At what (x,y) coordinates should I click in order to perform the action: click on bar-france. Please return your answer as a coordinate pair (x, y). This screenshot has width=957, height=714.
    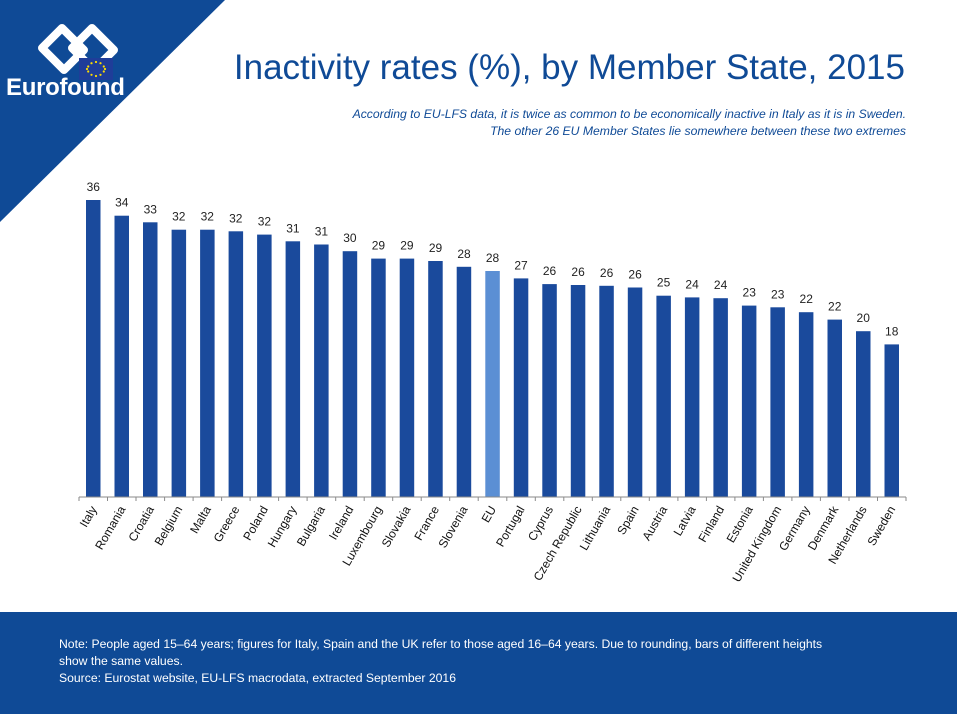
    Looking at the image, I should click on (435, 379).